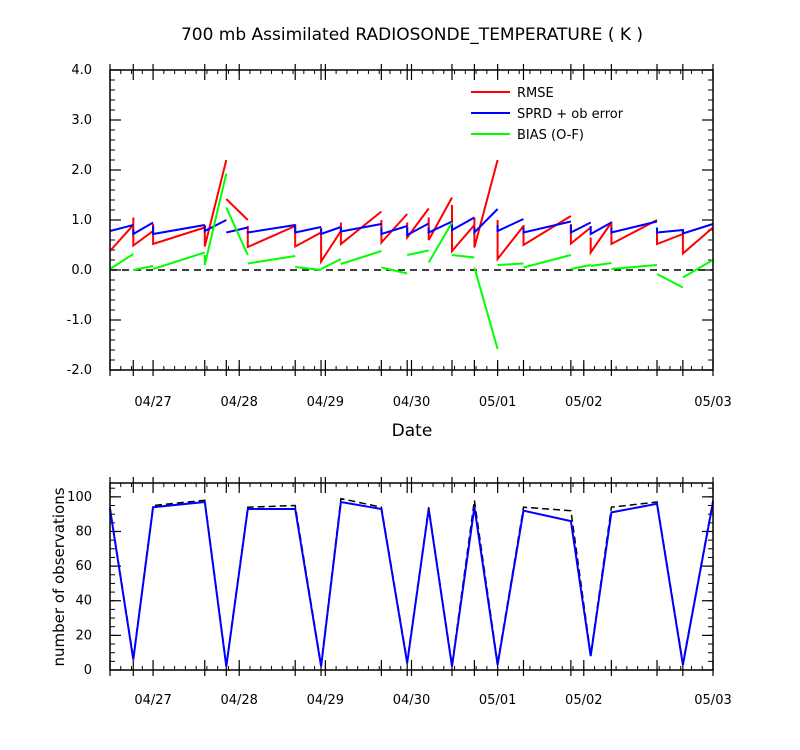  What do you see at coordinates (83, 601) in the screenshot?
I see `y-tick-label: 40` at bounding box center [83, 601].